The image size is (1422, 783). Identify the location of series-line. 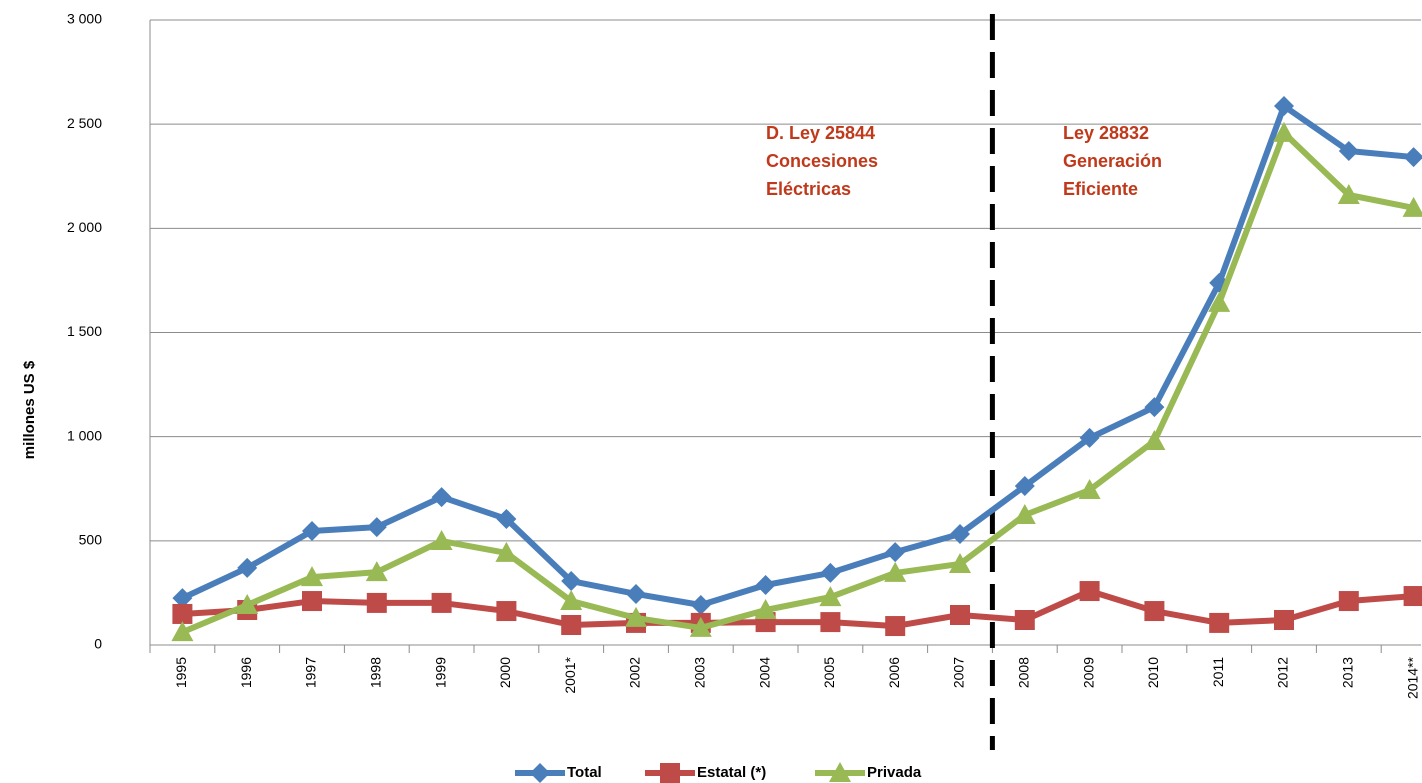
(798, 609).